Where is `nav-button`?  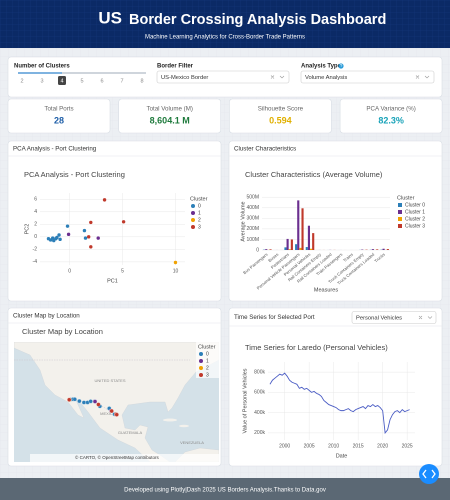
nav-button is located at coordinates (429, 474).